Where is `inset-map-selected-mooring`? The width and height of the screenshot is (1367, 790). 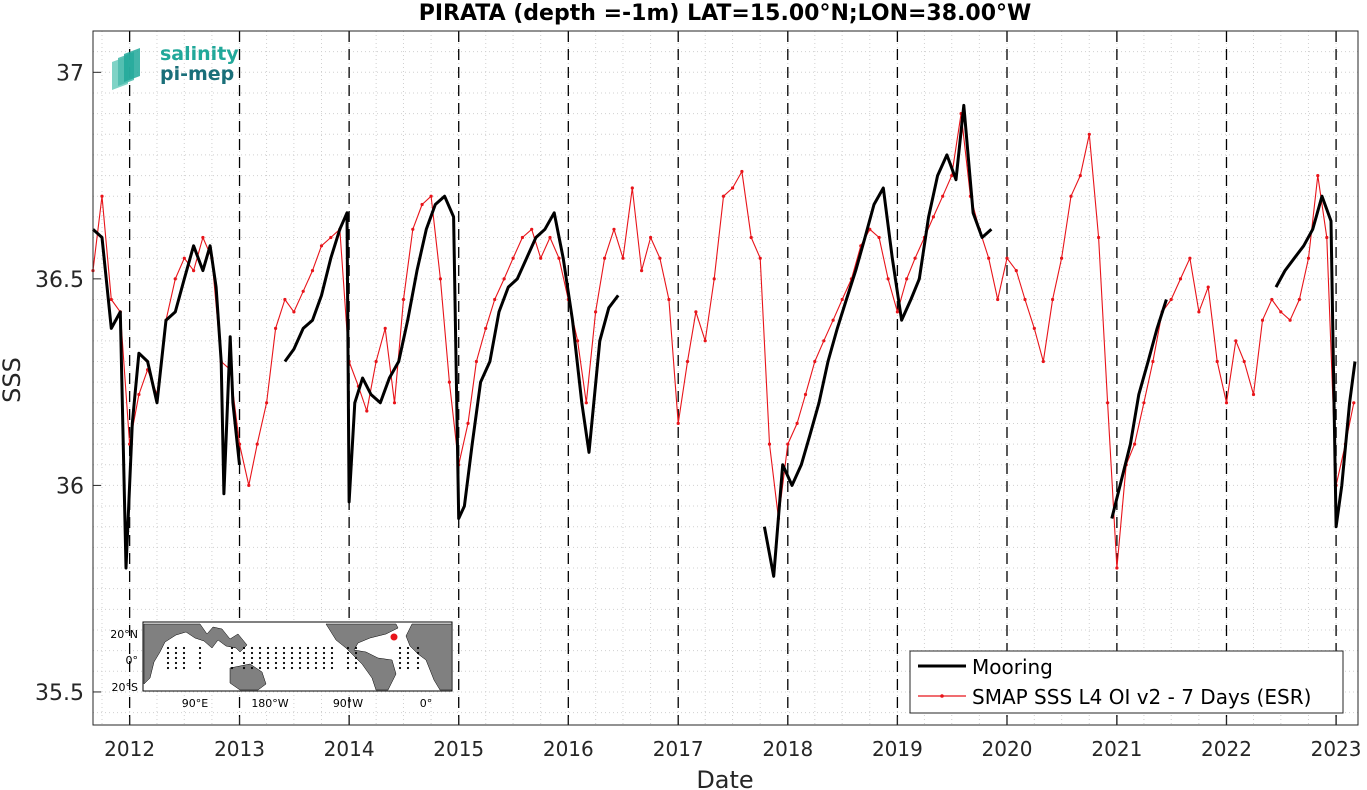
inset-map-selected-mooring is located at coordinates (394, 637).